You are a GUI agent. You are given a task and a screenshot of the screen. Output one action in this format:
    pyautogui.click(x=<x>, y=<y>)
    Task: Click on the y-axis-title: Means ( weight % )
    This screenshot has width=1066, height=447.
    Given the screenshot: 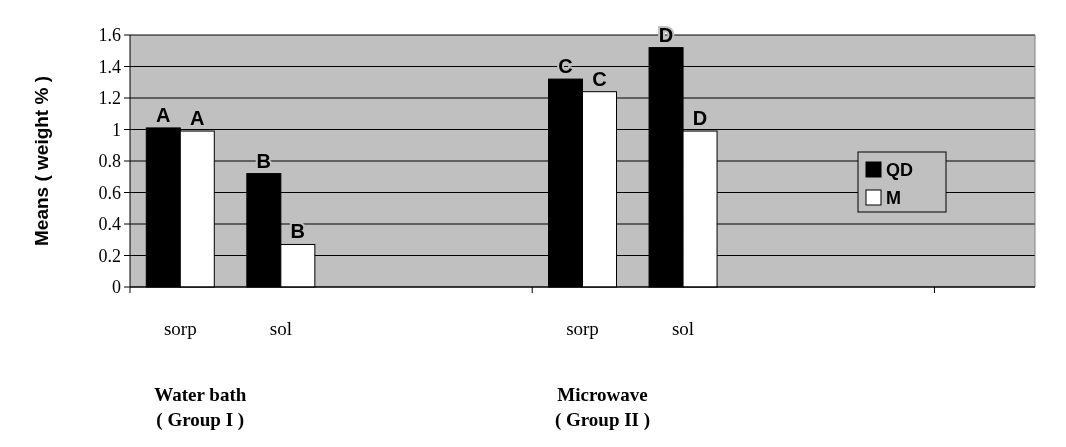 What is the action you would take?
    pyautogui.click(x=41, y=161)
    